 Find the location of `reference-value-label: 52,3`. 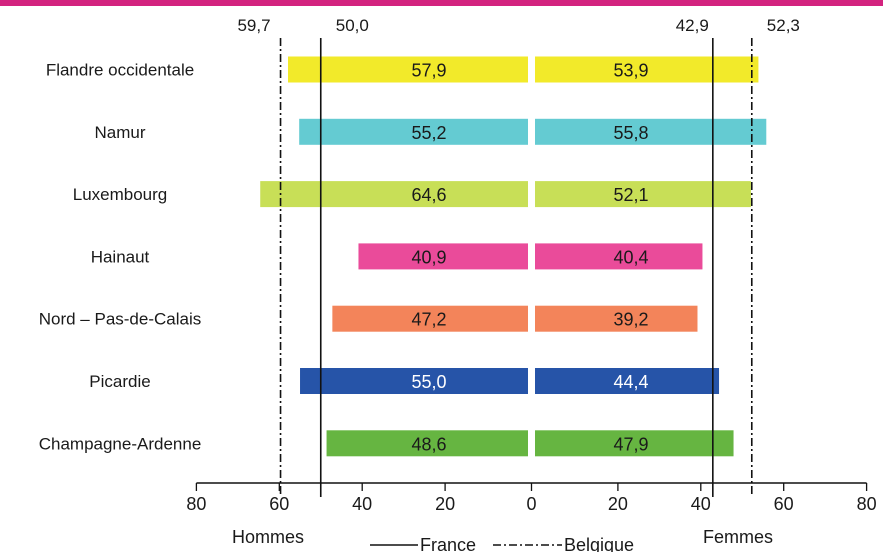

reference-value-label: 52,3 is located at coordinates (783, 25).